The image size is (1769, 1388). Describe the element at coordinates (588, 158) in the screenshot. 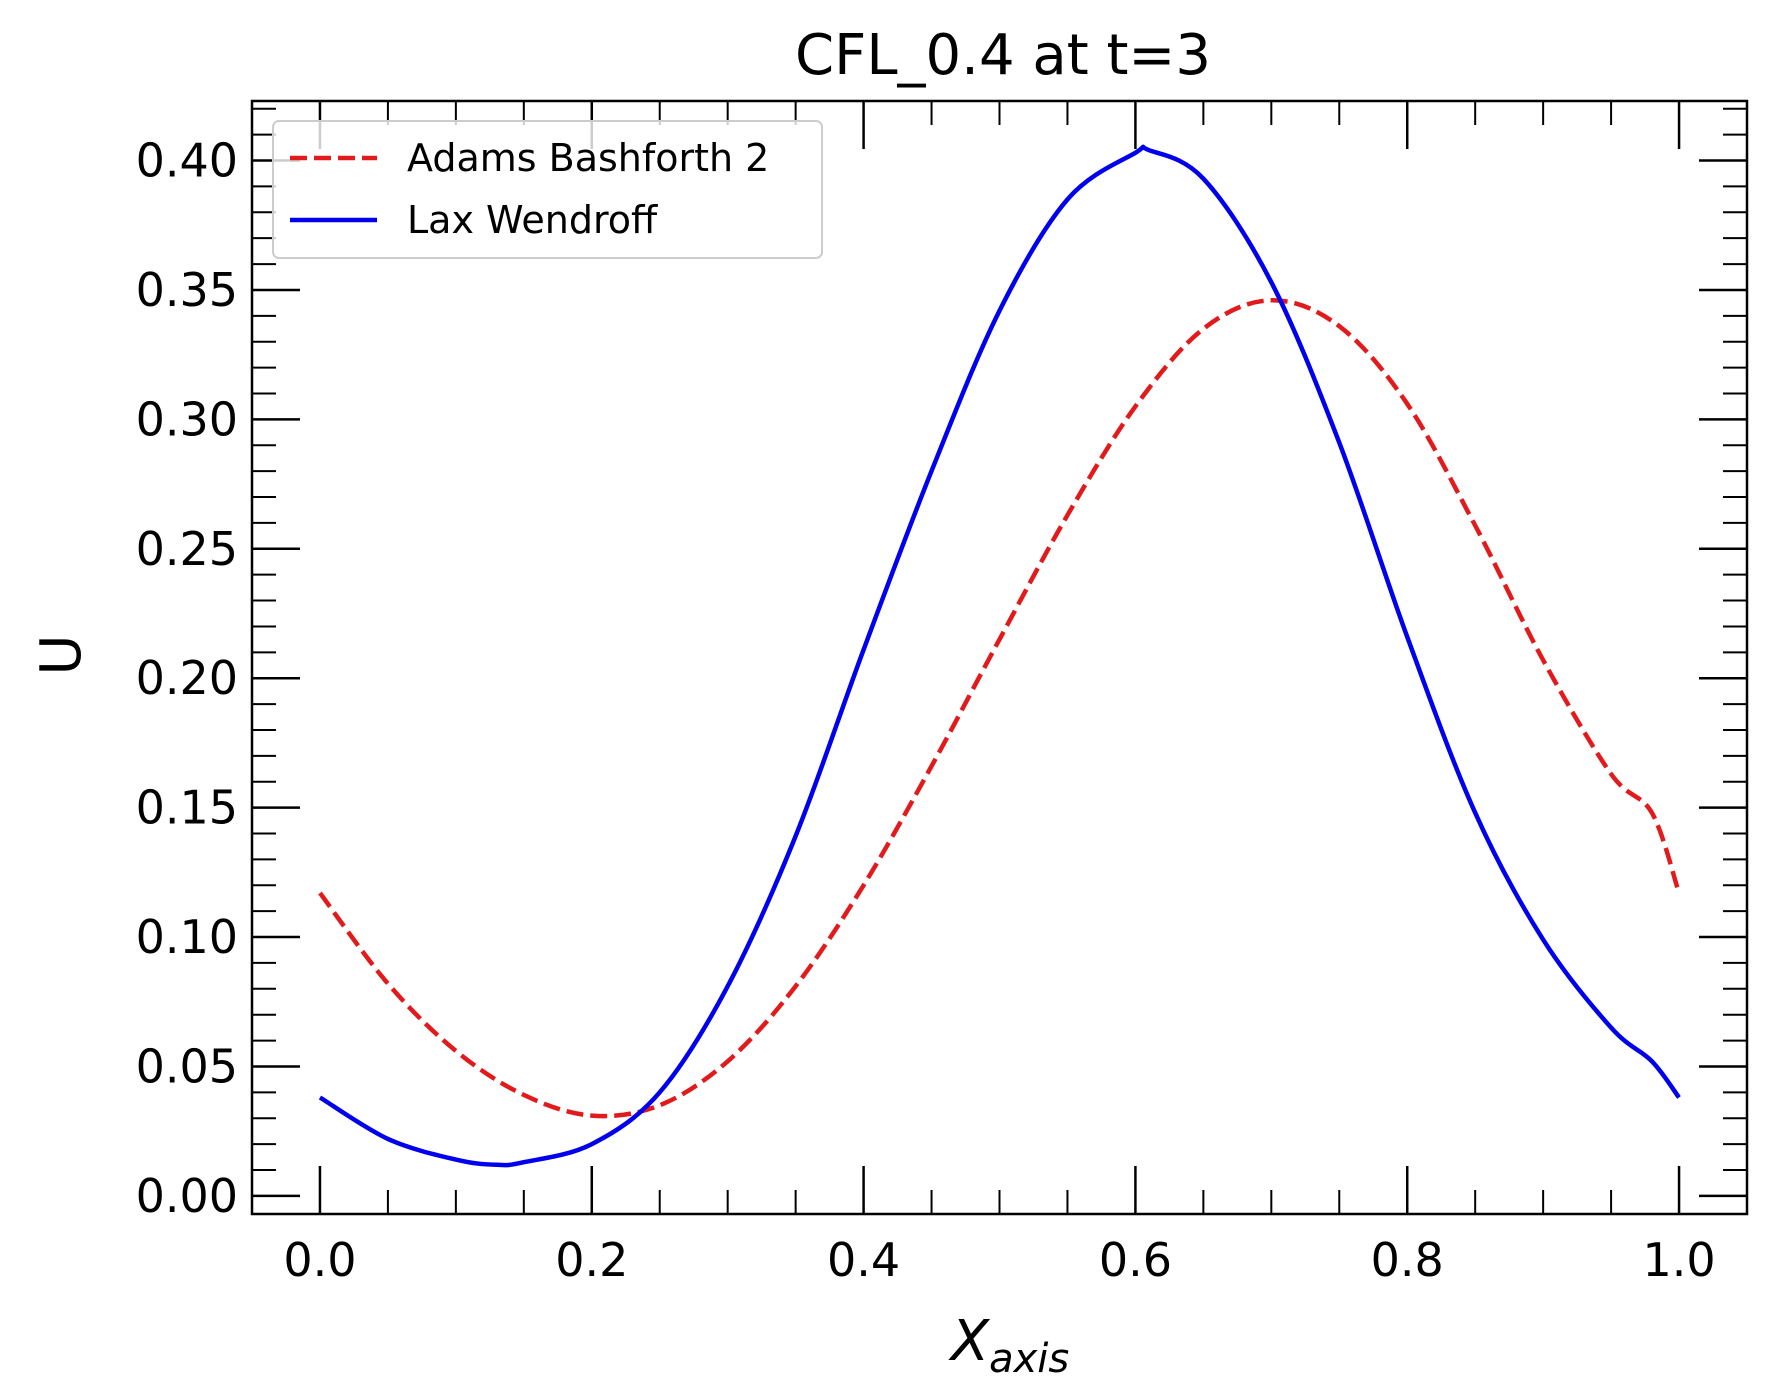

I see `legend-label-adams-bashforth-2: Adams Bashforth 2` at that location.